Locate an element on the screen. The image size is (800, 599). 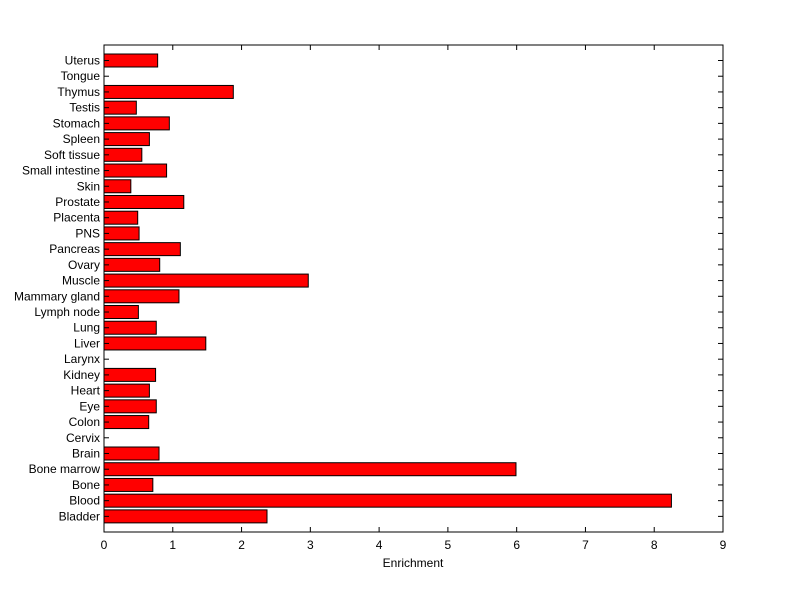
y-tick-label: Prostate is located at coordinates (77, 202).